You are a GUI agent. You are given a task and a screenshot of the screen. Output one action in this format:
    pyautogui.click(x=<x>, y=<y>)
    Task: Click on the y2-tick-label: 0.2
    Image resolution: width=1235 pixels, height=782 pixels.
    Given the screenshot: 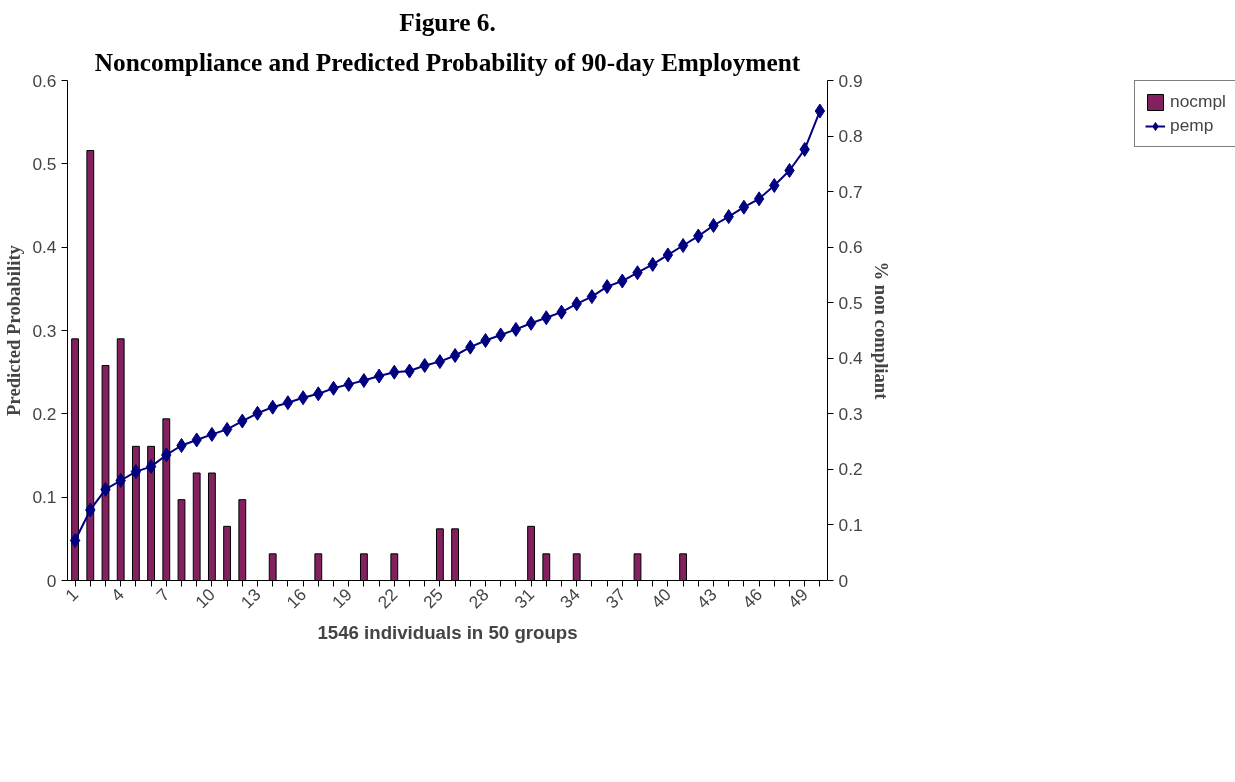 What is the action you would take?
    pyautogui.click(x=850, y=469)
    